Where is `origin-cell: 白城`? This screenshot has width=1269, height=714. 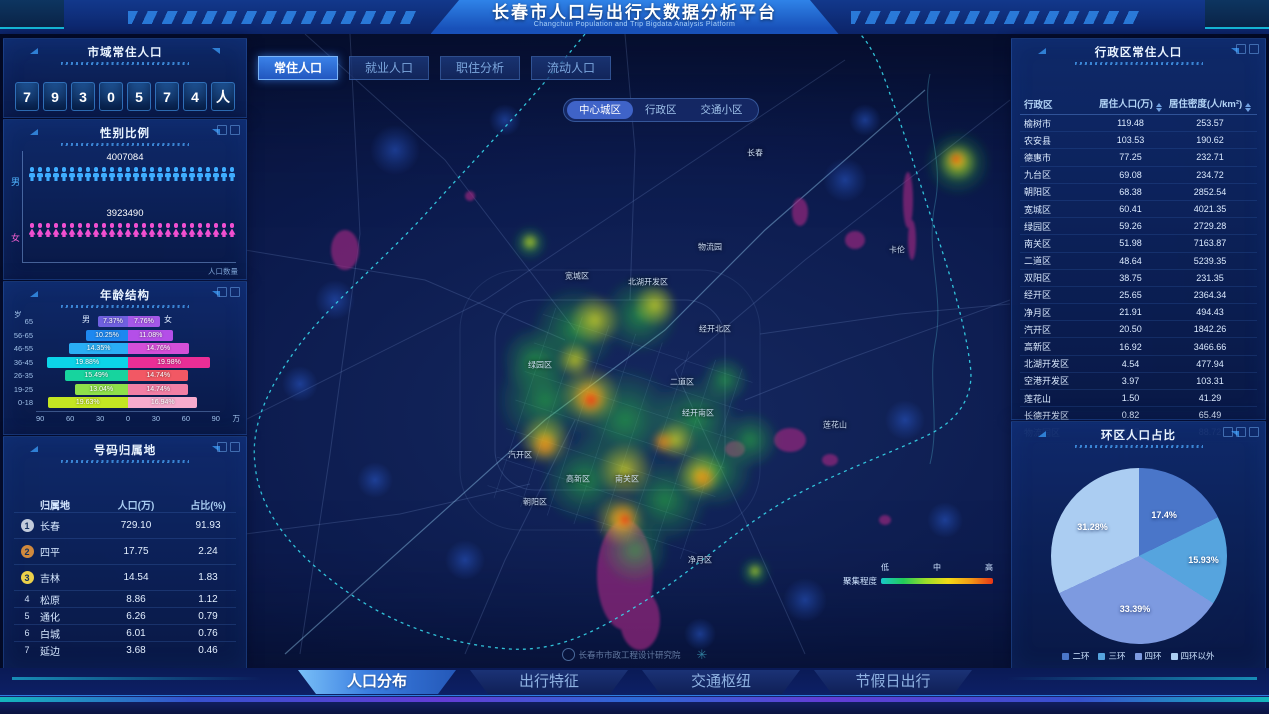 origin-cell: 白城 is located at coordinates (50, 635).